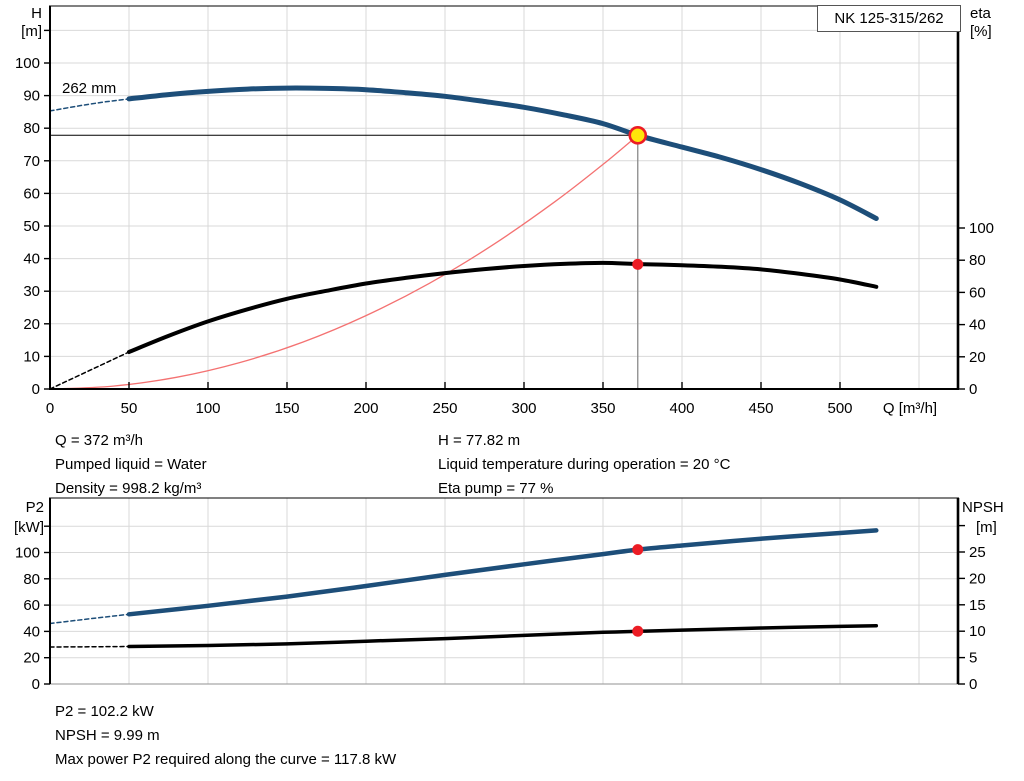  I want to click on eta-pump-line: Eta pump = 77 %, so click(496, 488).